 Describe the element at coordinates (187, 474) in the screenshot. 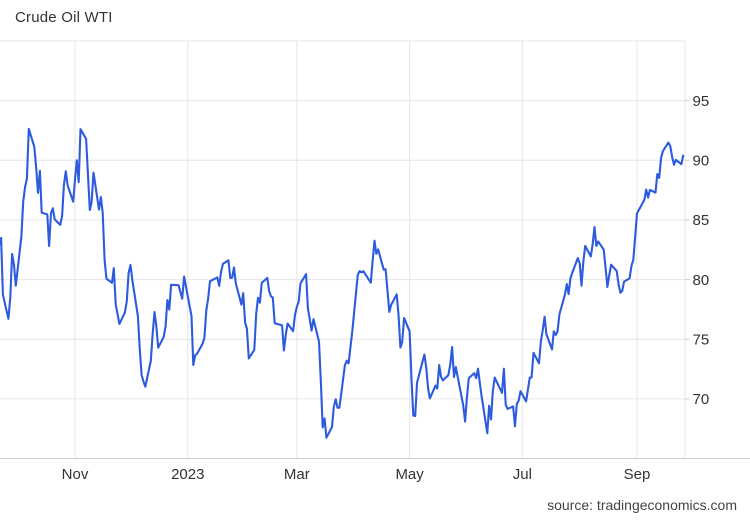

I see `x-axis-label: 2023` at that location.